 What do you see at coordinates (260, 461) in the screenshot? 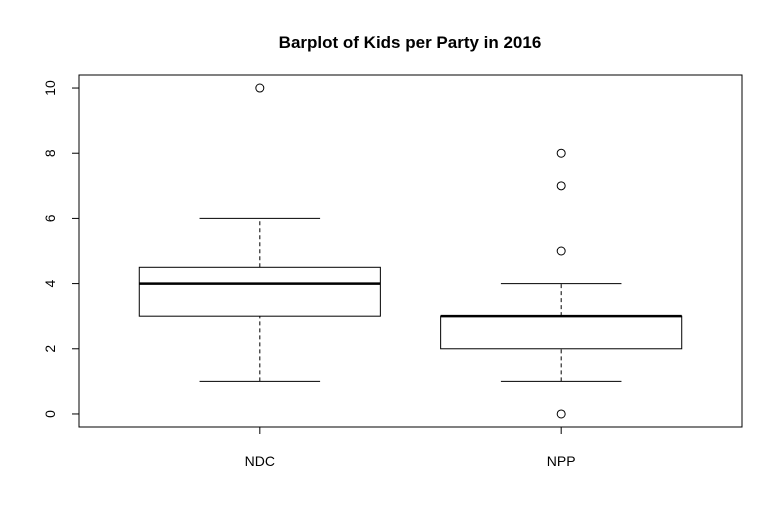
I see `x-tick-label: NDC` at bounding box center [260, 461].